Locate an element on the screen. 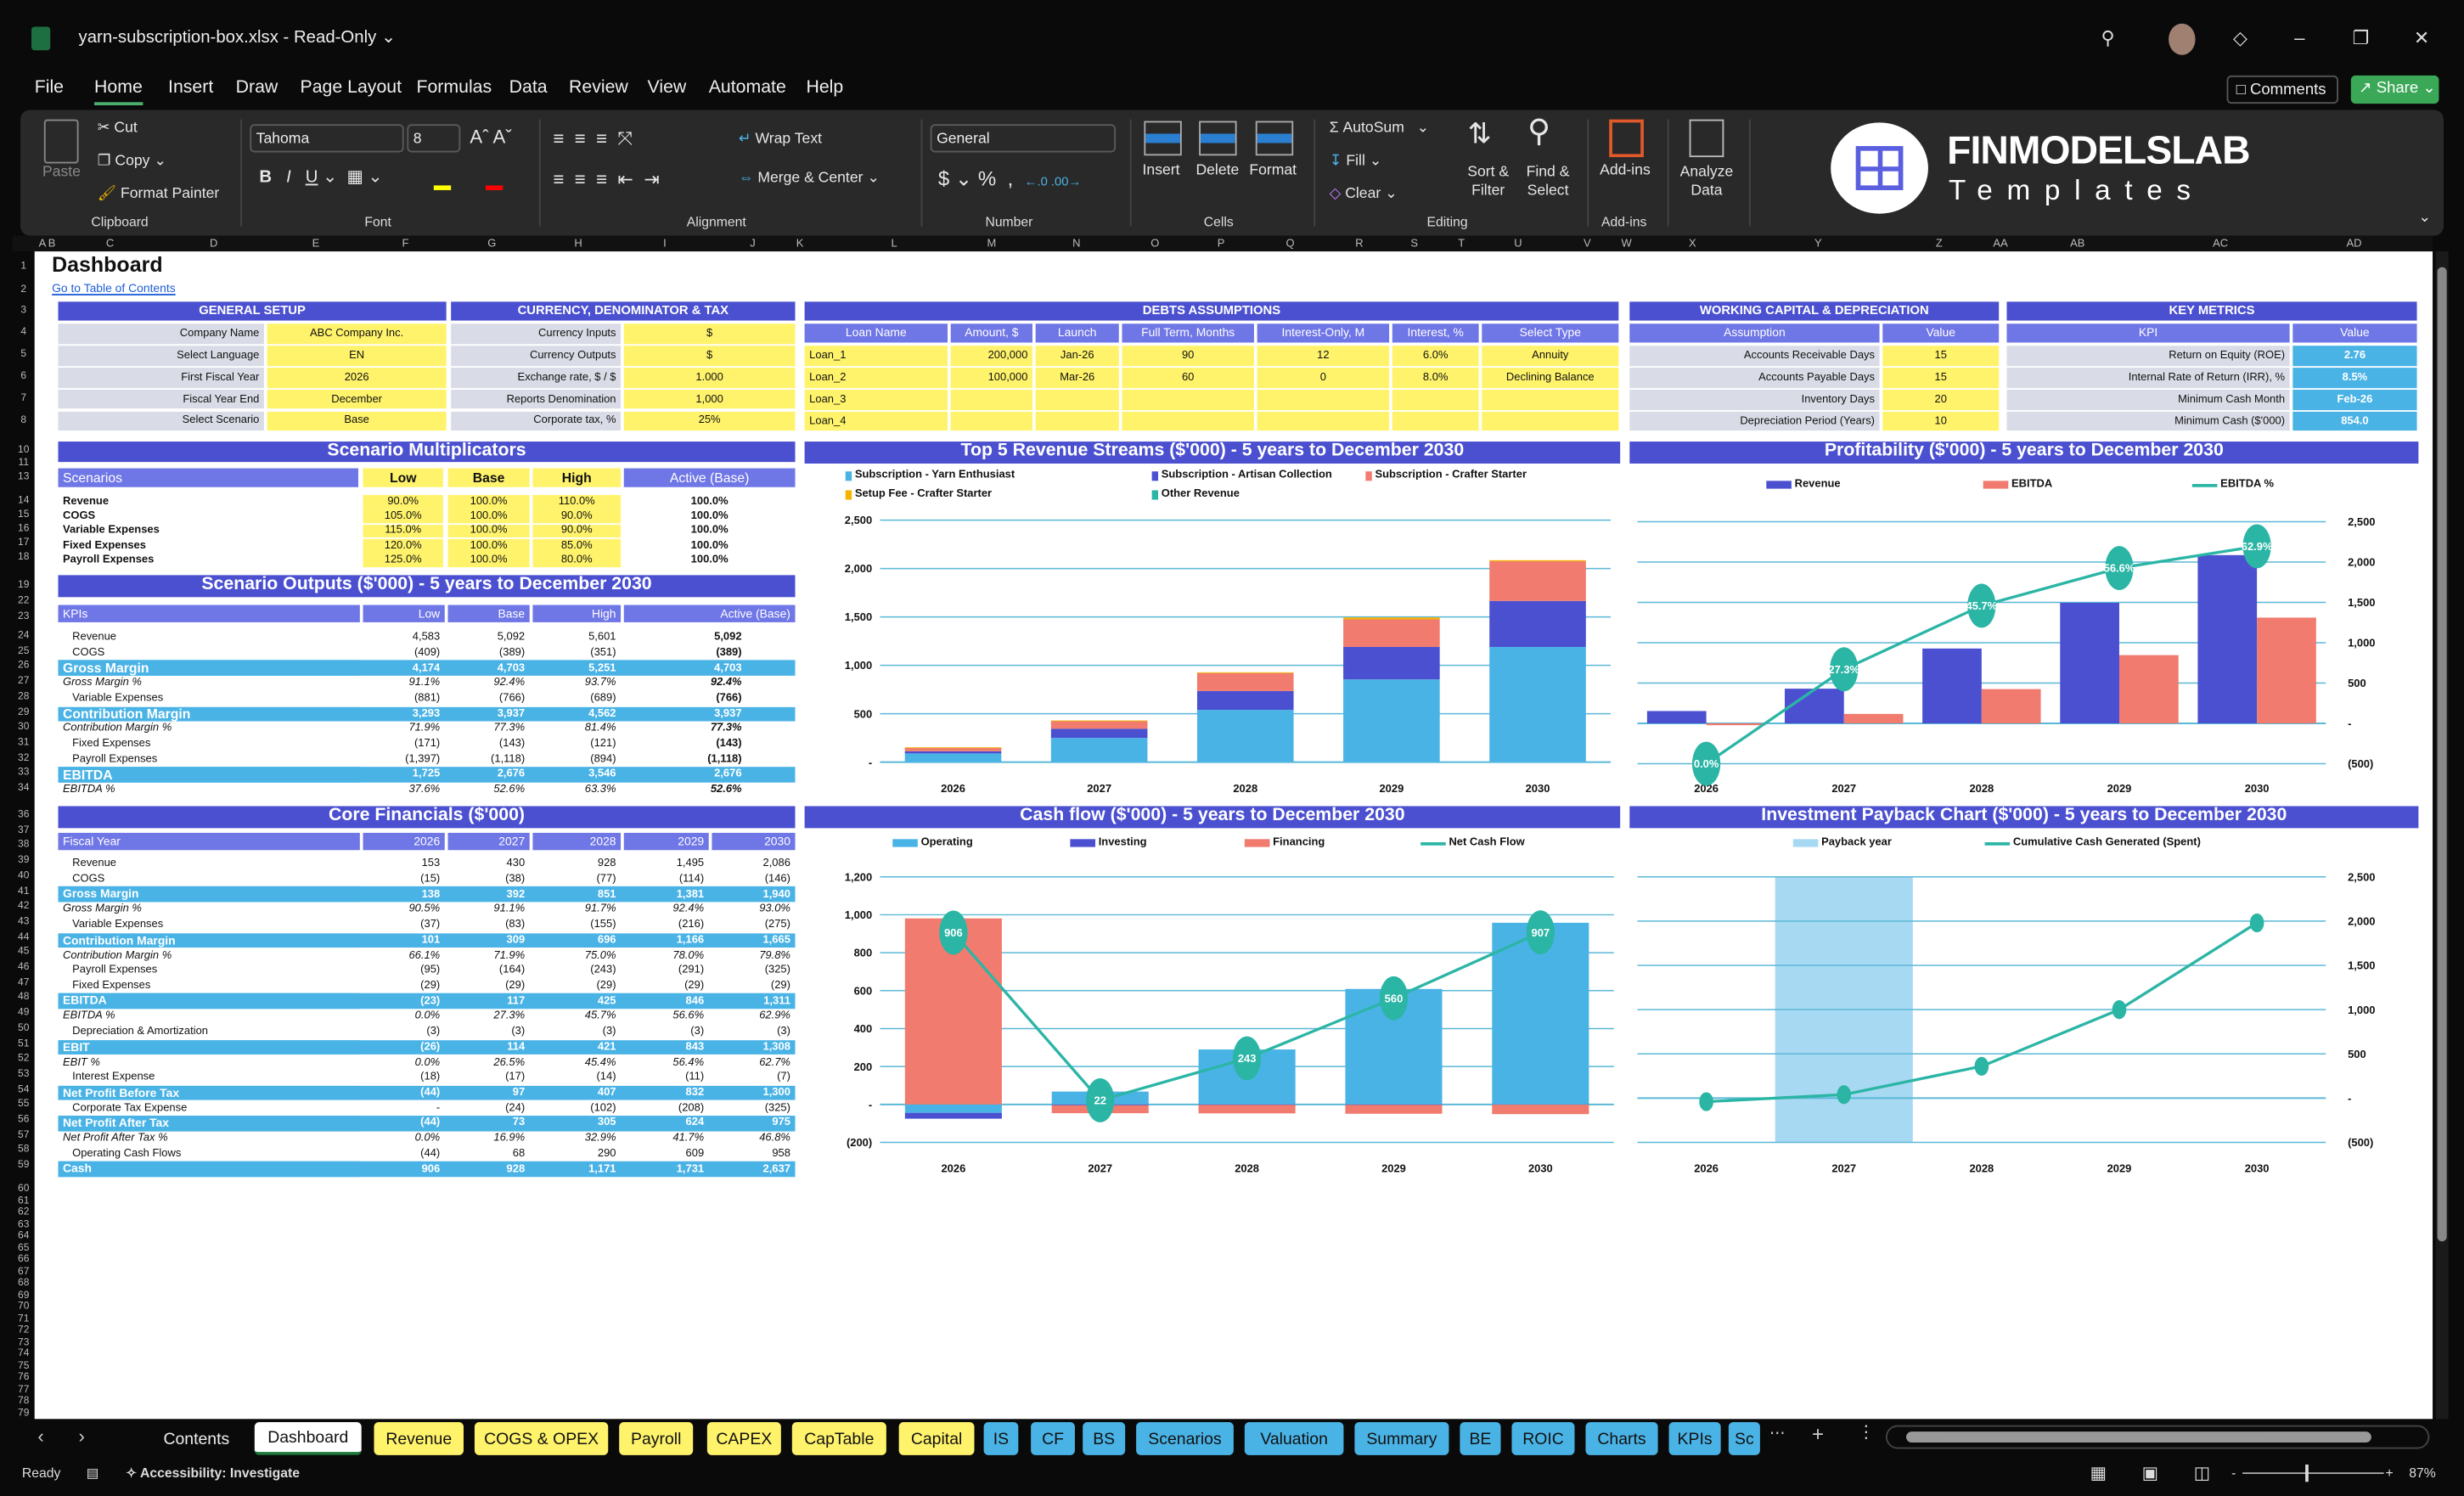 The image size is (2464, 1496). column-header: AD is located at coordinates (2354, 244).